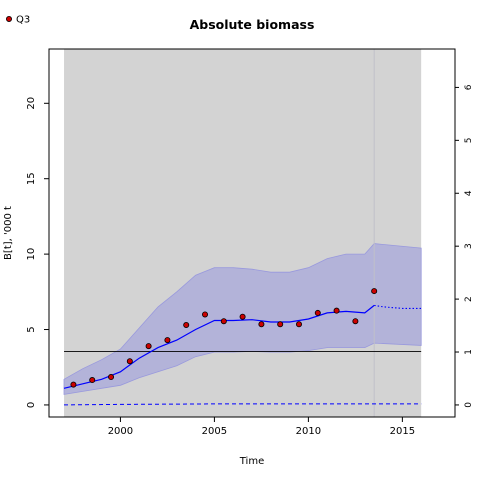  Describe the element at coordinates (398, 306) in the screenshot. I see `series-line-prediction` at that location.